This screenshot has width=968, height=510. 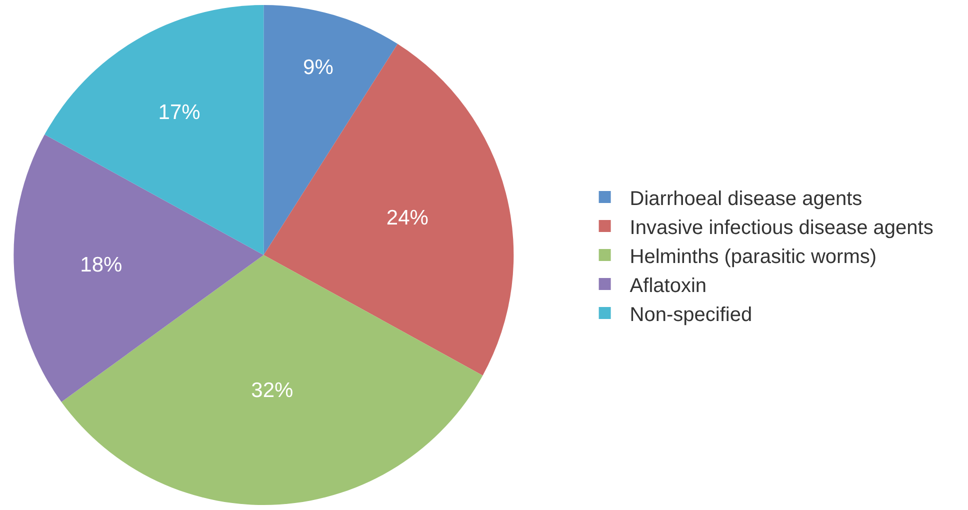 What do you see at coordinates (101, 265) in the screenshot?
I see `data-label: 18%` at bounding box center [101, 265].